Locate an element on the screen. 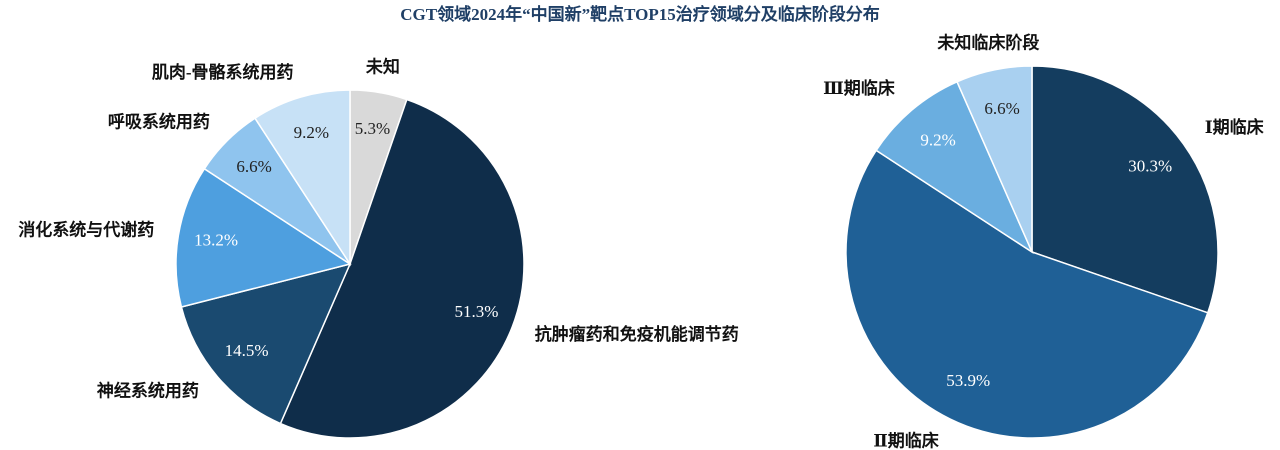  category-label: Ⅰ期临床 is located at coordinates (1235, 127).